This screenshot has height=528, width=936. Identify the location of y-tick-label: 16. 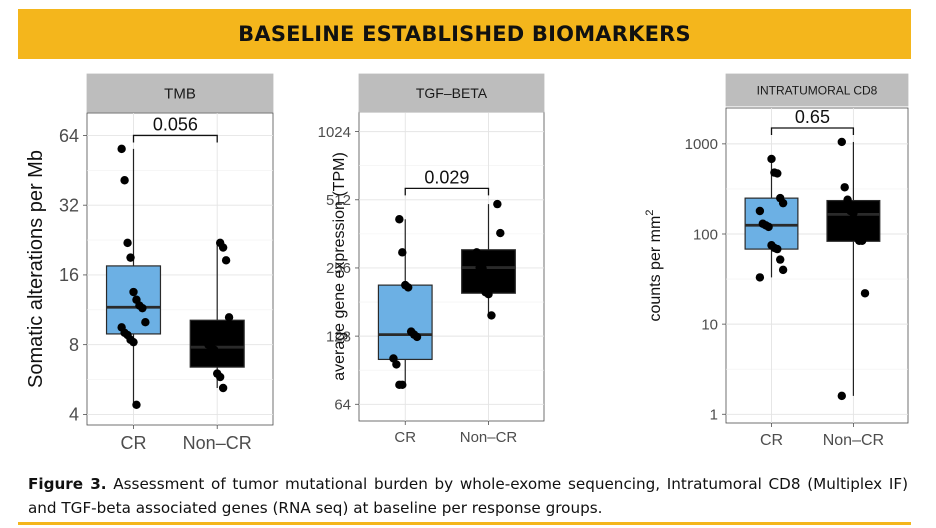
(69, 275).